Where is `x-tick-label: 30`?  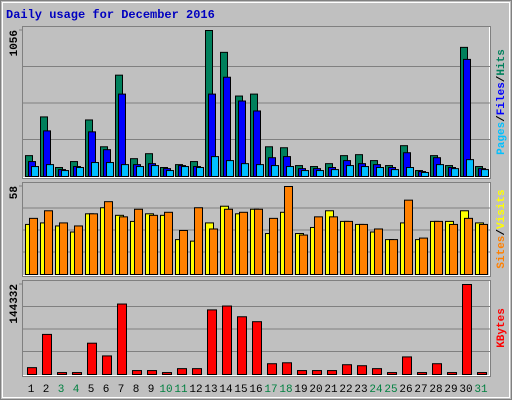 x-tick-label: 30 is located at coordinates (465, 390).